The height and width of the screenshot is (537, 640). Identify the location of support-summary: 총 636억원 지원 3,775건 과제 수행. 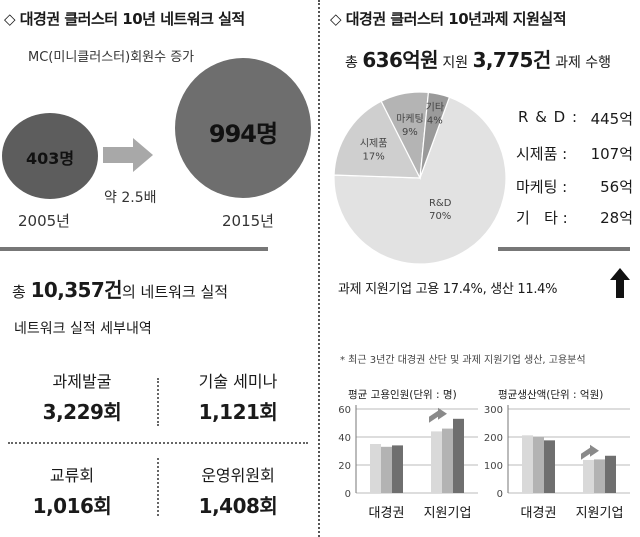
(478, 58).